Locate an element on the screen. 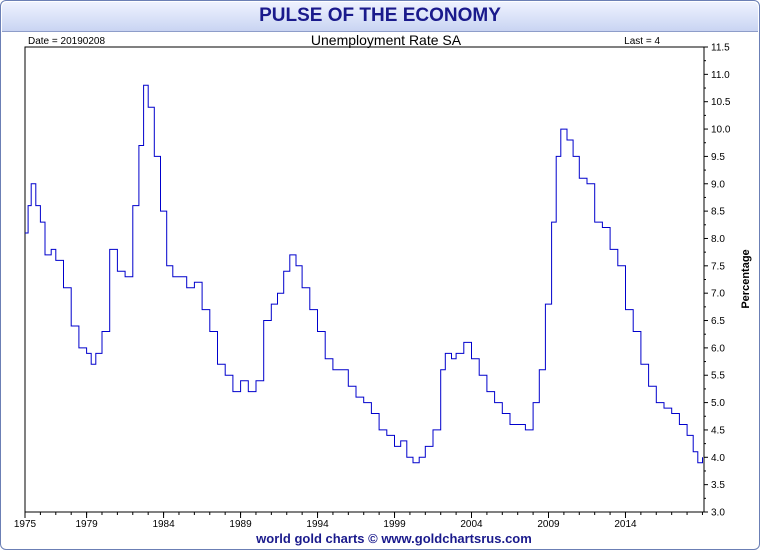  y-tick-label: 3.5 is located at coordinates (718, 485).